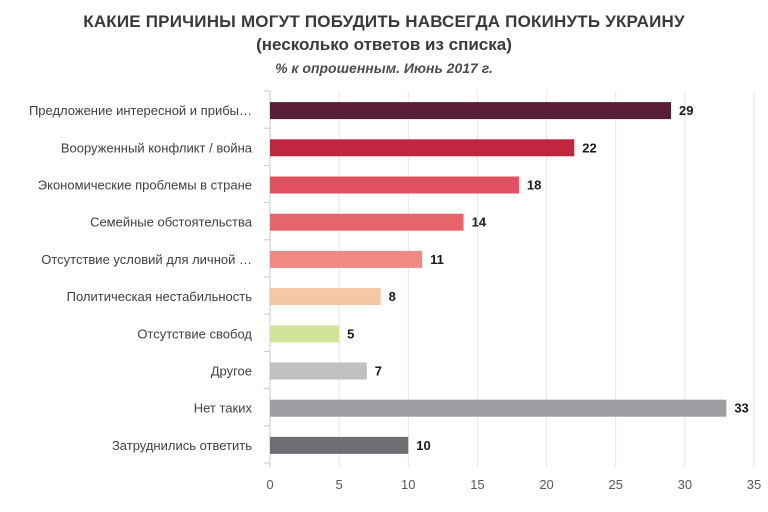 This screenshot has width=768, height=512. Describe the element at coordinates (754, 484) in the screenshot. I see `x-tick-label: 35` at that location.